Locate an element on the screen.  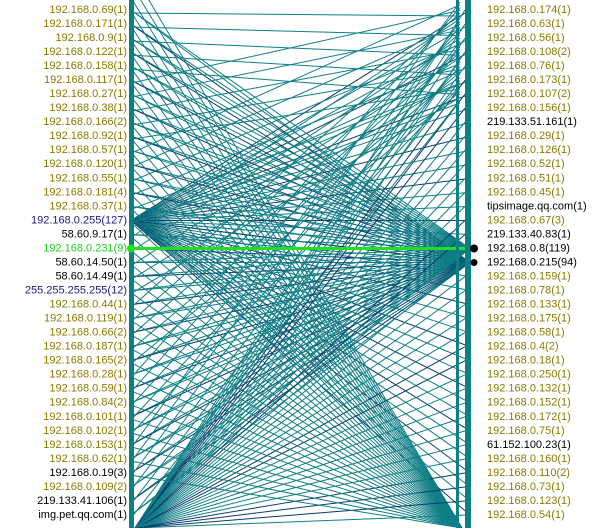
right-node-label: 192.168.0.173(1) is located at coordinates (529, 80).